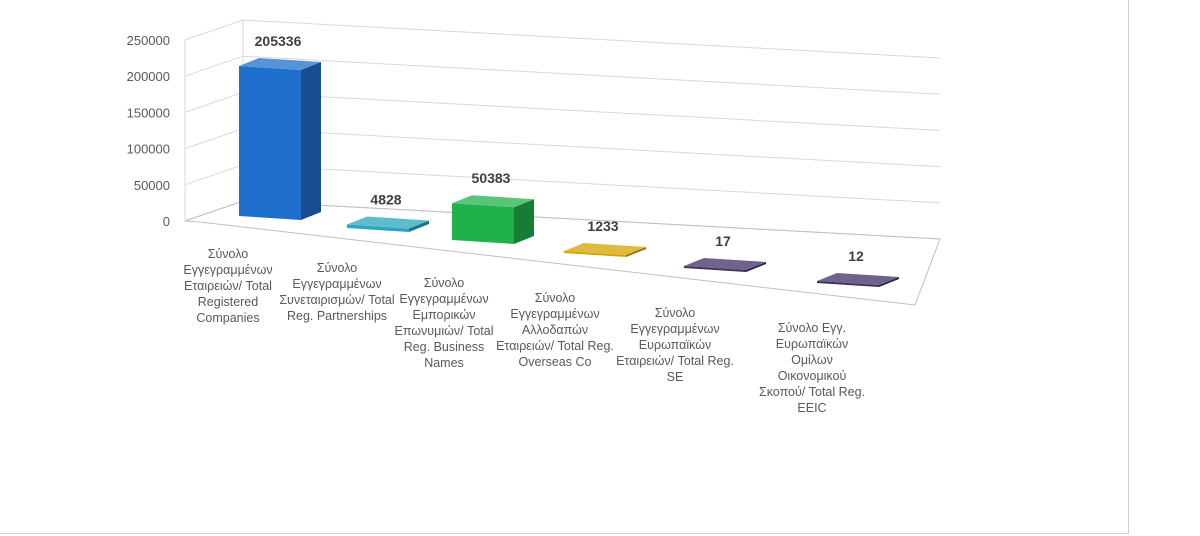 This screenshot has width=1200, height=536. What do you see at coordinates (166, 221) in the screenshot?
I see `y-tick-label: 0` at bounding box center [166, 221].